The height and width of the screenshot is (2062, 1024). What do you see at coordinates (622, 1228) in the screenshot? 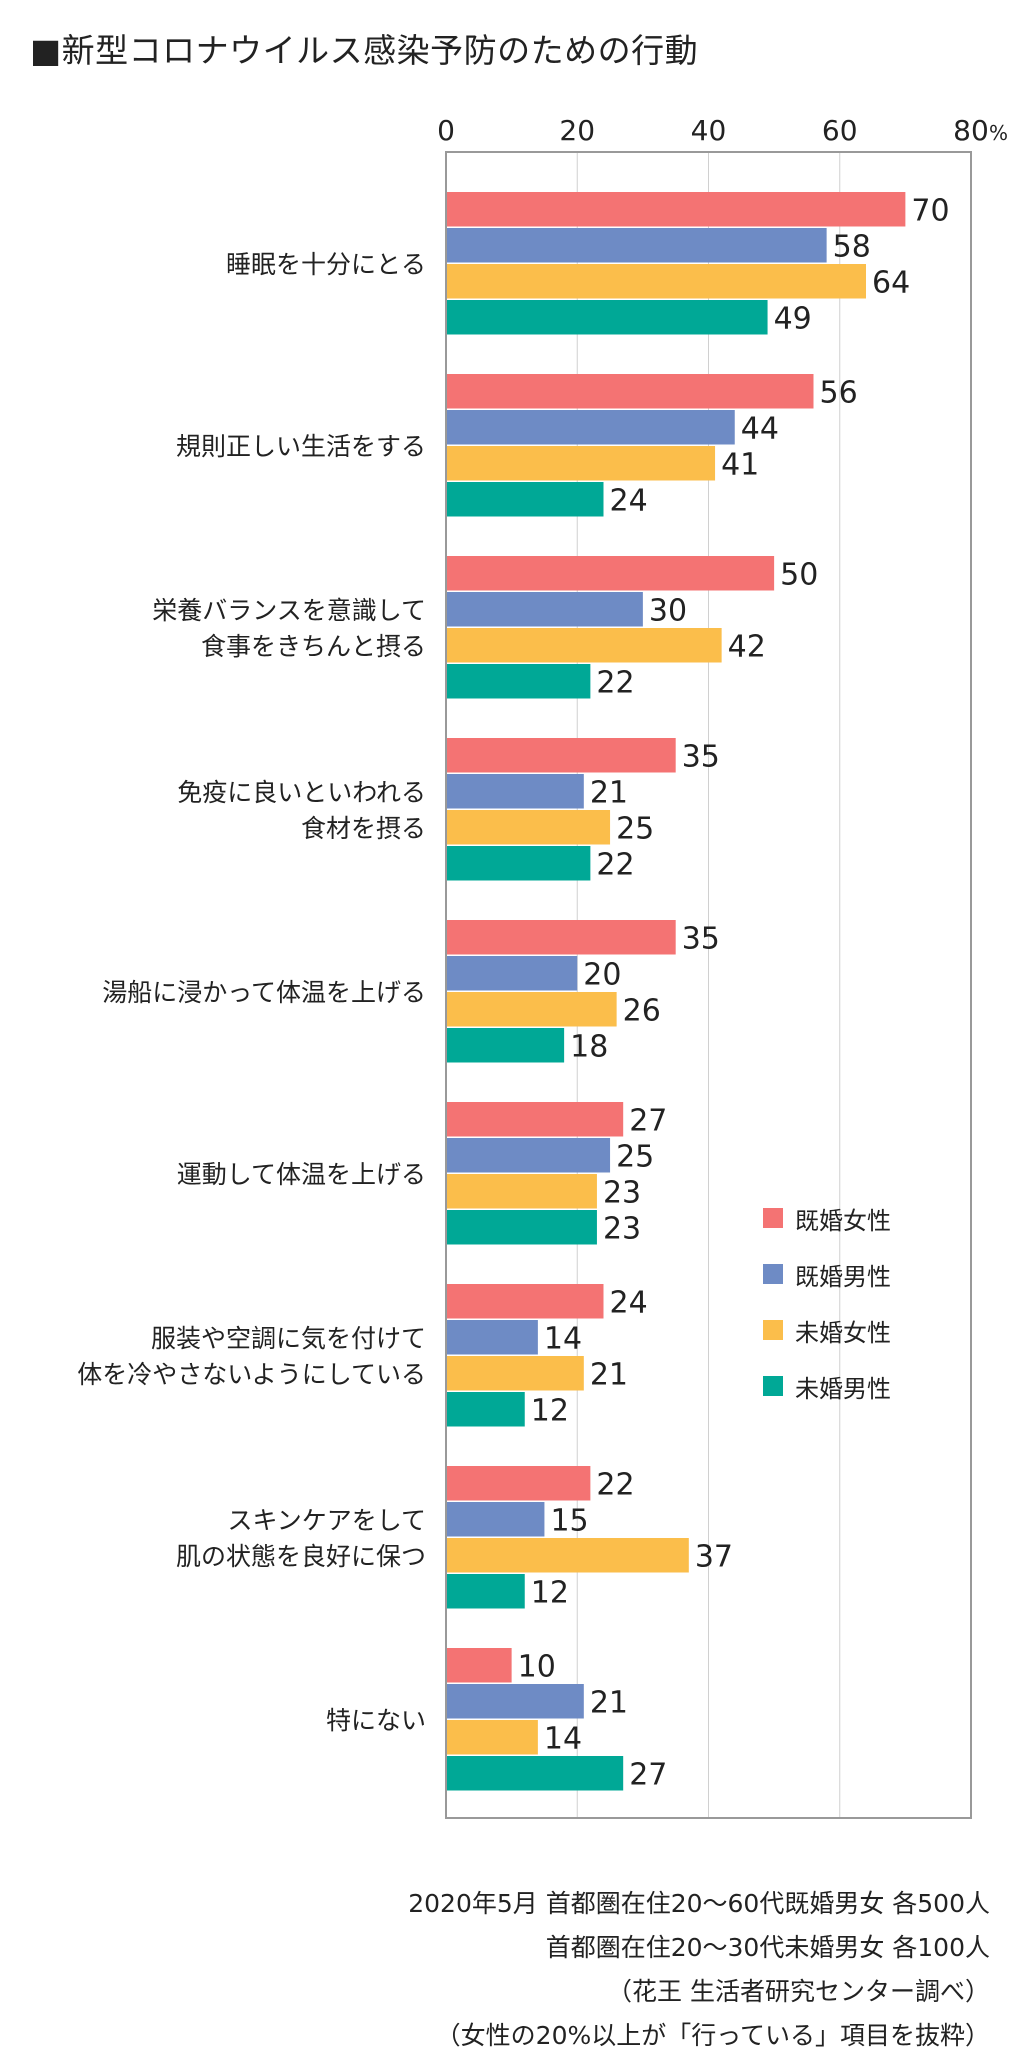
I see `data-label: 23` at bounding box center [622, 1228].